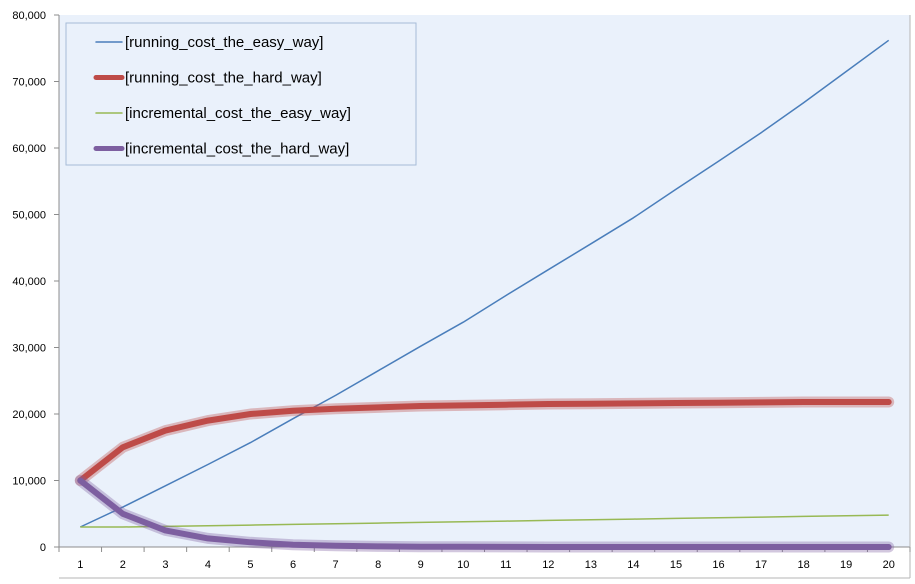 The width and height of the screenshot is (915, 584). Describe the element at coordinates (123, 565) in the screenshot. I see `x-tick-label: 2` at that location.